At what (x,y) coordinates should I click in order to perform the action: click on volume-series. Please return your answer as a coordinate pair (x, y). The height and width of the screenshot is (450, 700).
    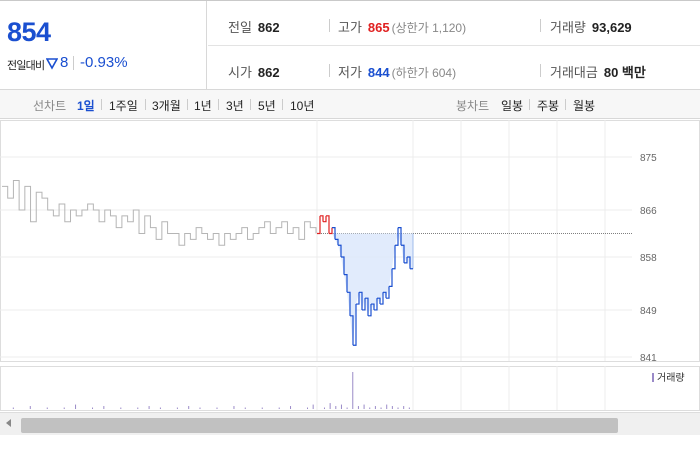
    Looking at the image, I should click on (211, 390).